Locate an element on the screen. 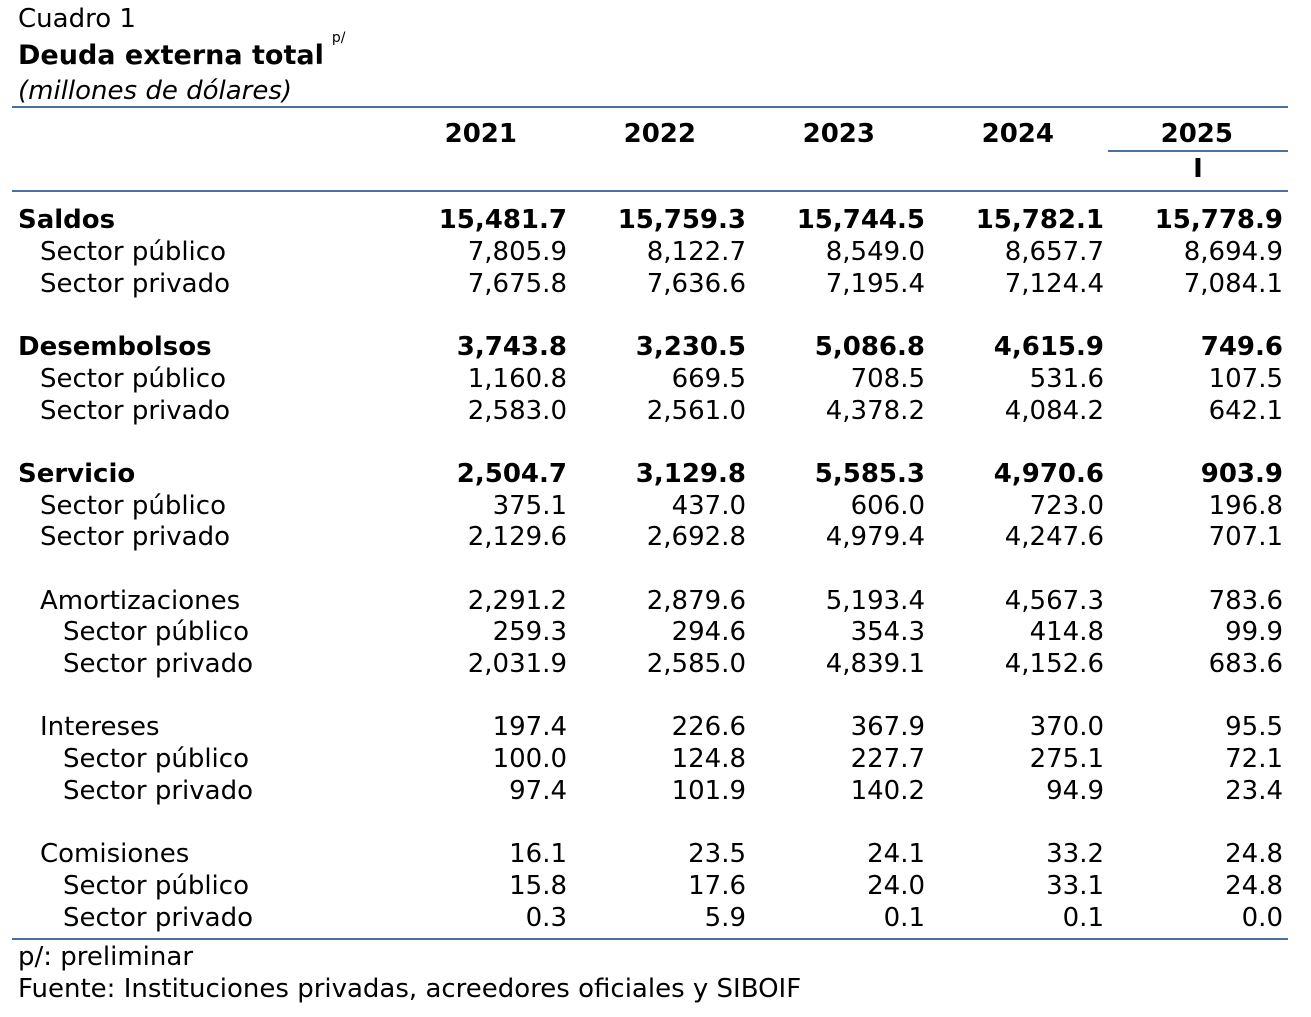 This screenshot has width=1311, height=1017. cell-2025: 15,778.9 is located at coordinates (1218, 220).